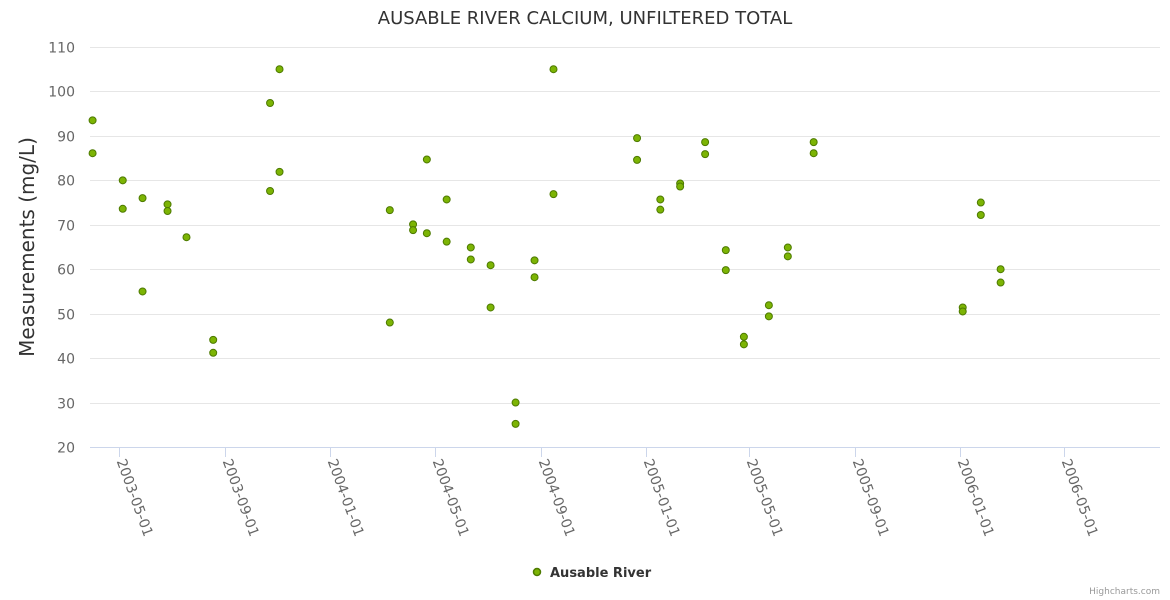  What do you see at coordinates (66, 316) in the screenshot?
I see `y-tick-label: 50` at bounding box center [66, 316].